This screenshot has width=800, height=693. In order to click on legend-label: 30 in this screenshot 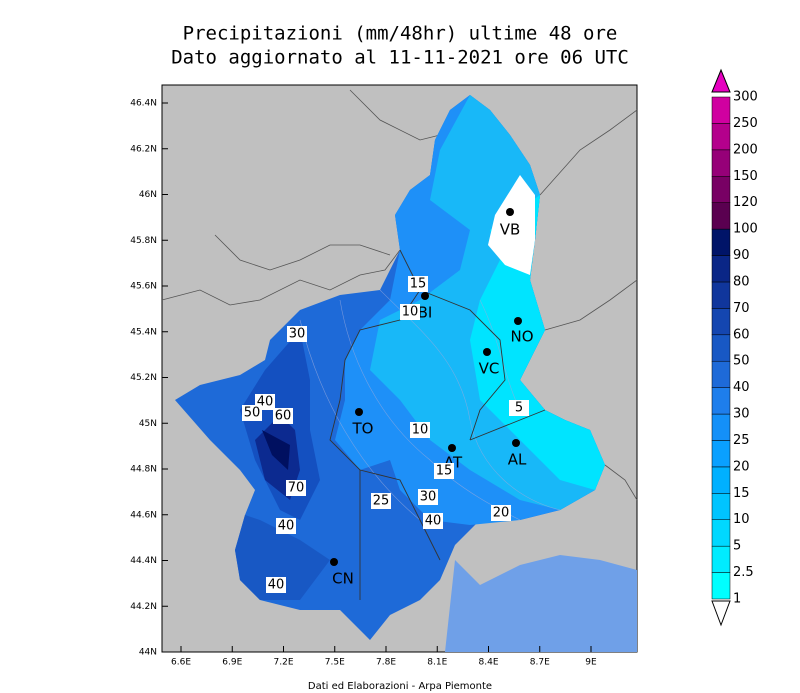, I will do `click(741, 414)`.